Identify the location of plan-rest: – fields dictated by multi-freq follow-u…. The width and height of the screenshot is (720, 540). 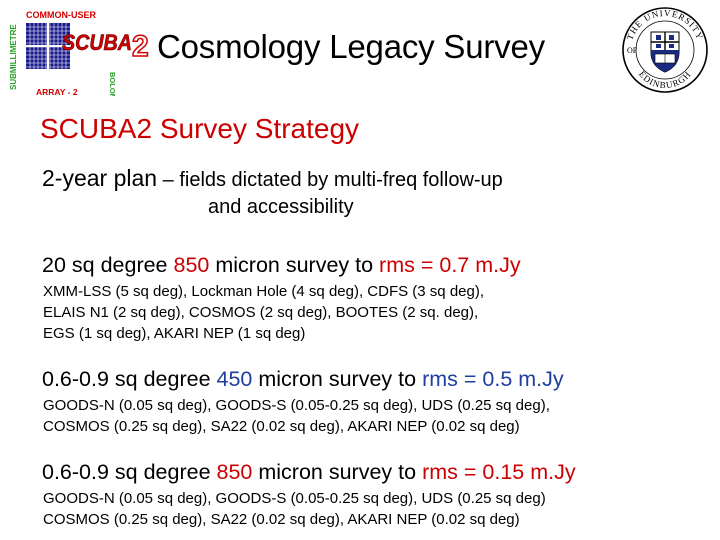
(330, 180).